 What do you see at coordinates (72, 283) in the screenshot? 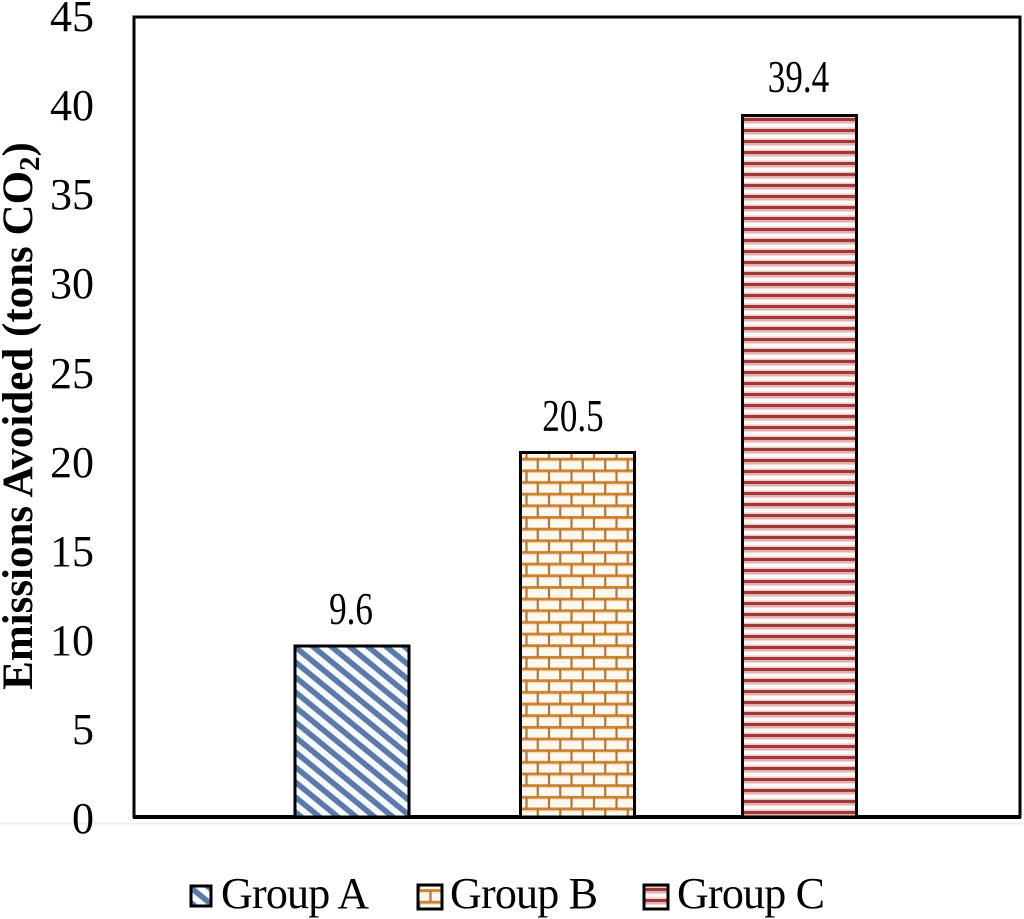
I see `svg-text: 30` at bounding box center [72, 283].